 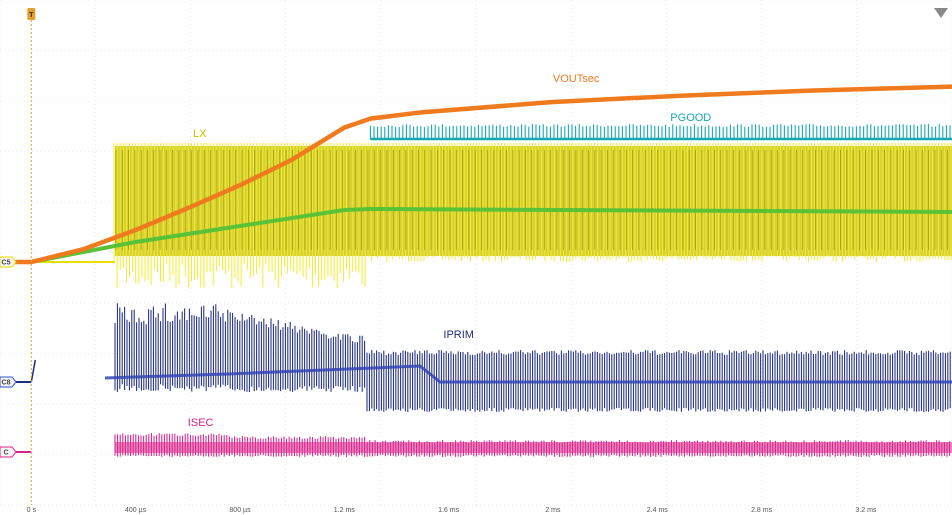 What do you see at coordinates (458, 335) in the screenshot?
I see `series-label-iprim: IPRIM` at bounding box center [458, 335].